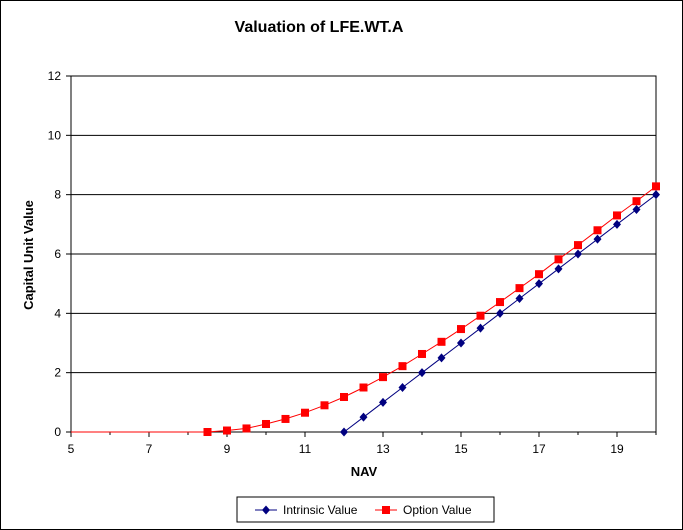  I want to click on x-tick-label: 13, so click(383, 449).